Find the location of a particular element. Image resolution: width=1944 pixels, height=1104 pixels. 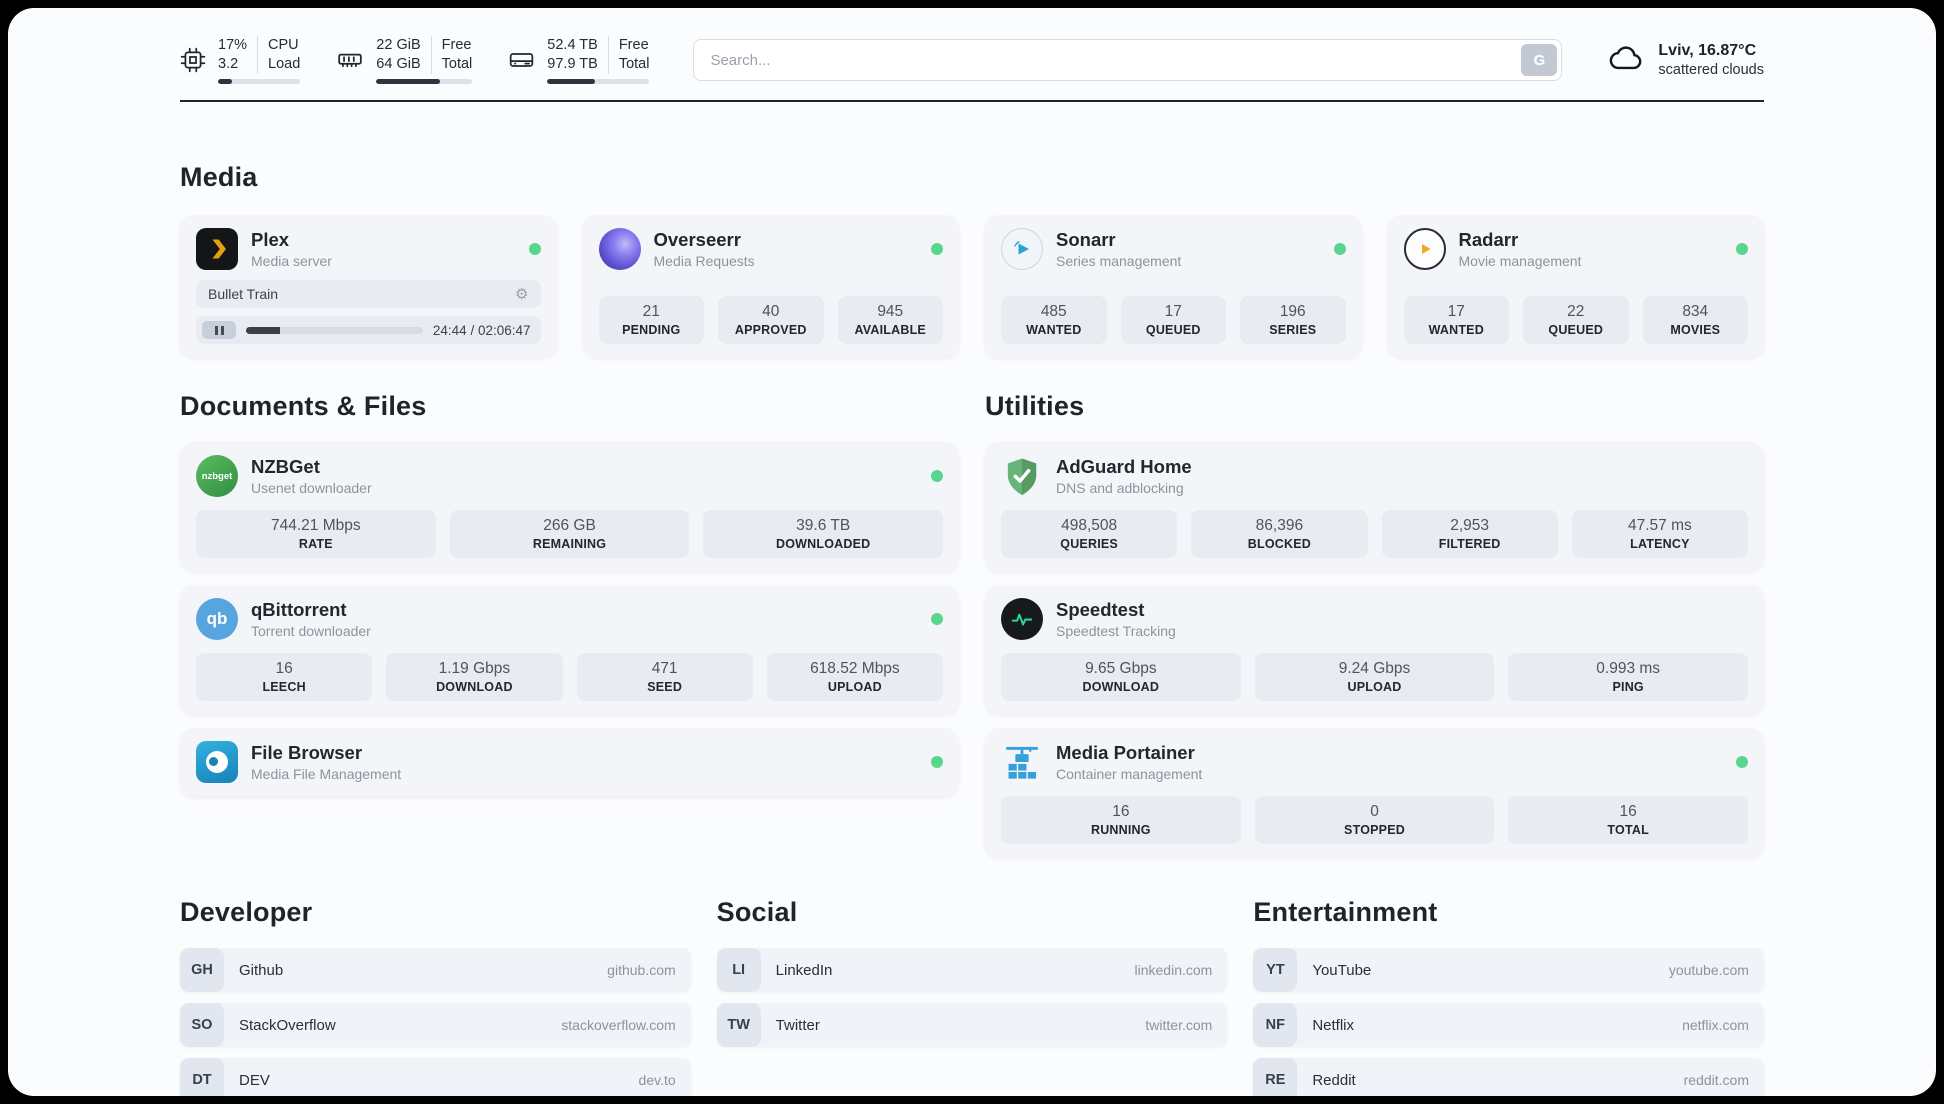

section-title-social: Social is located at coordinates (757, 912).